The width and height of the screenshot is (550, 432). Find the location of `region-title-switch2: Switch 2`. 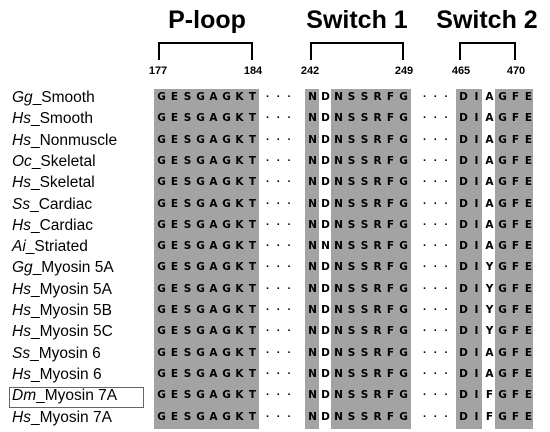

region-title-switch2: Switch 2 is located at coordinates (487, 20).